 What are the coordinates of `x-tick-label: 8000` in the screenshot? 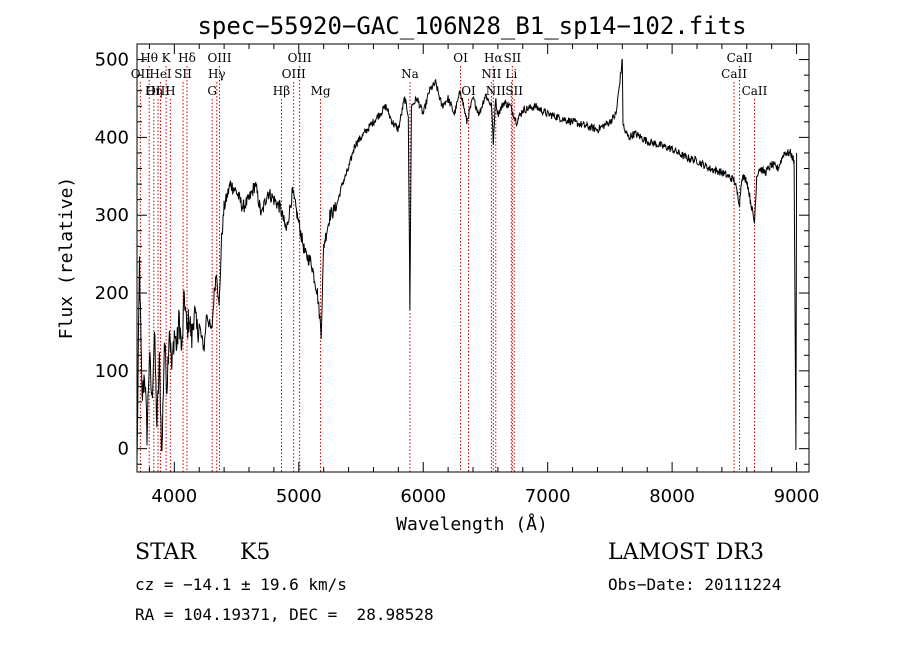 It's located at (672, 496).